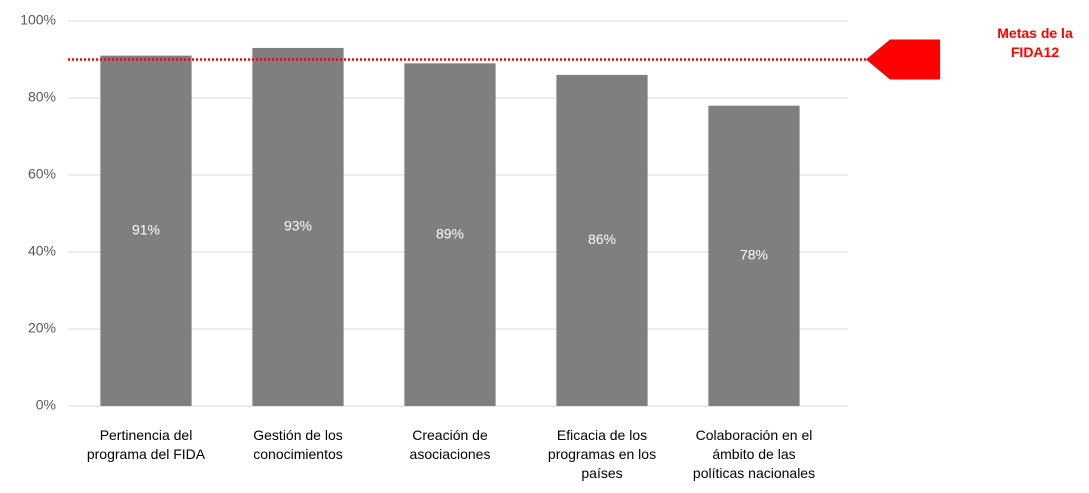  I want to click on y-tick-label: 100%, so click(38, 20).